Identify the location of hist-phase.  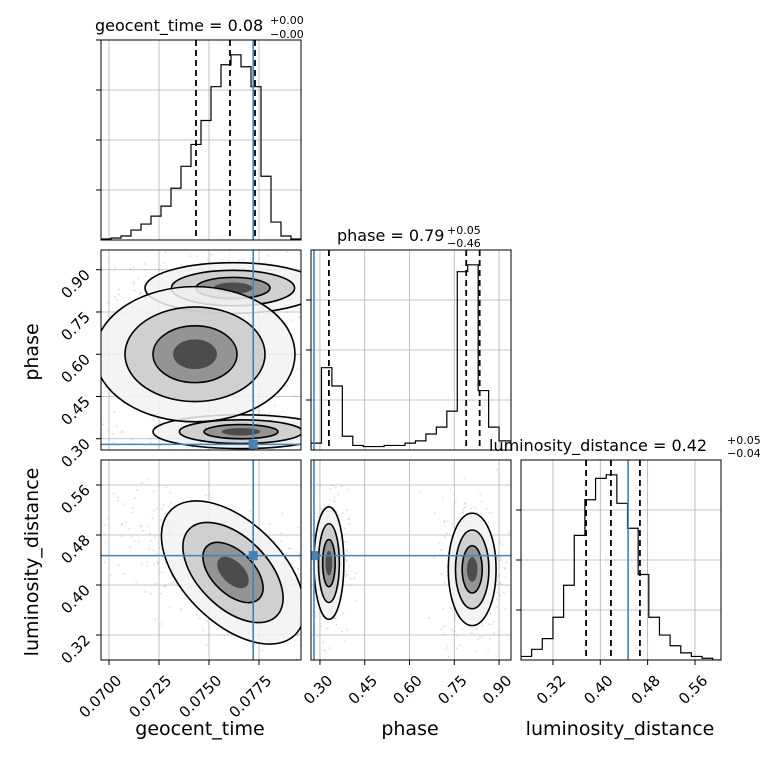
(411, 357).